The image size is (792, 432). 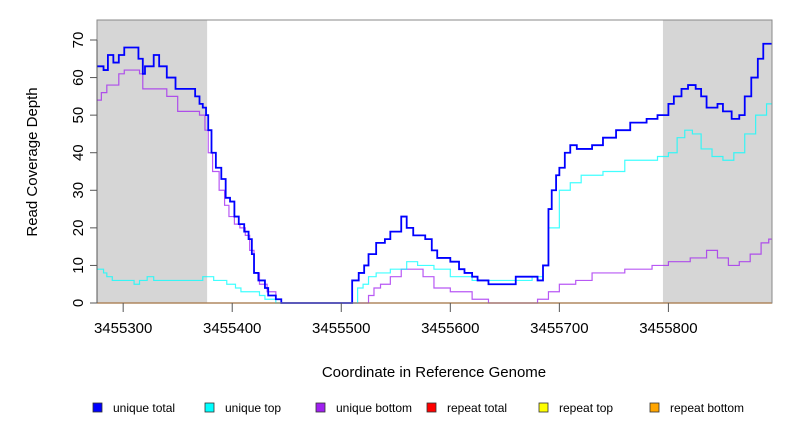 I want to click on y-tick-label: 50, so click(x=78, y=115).